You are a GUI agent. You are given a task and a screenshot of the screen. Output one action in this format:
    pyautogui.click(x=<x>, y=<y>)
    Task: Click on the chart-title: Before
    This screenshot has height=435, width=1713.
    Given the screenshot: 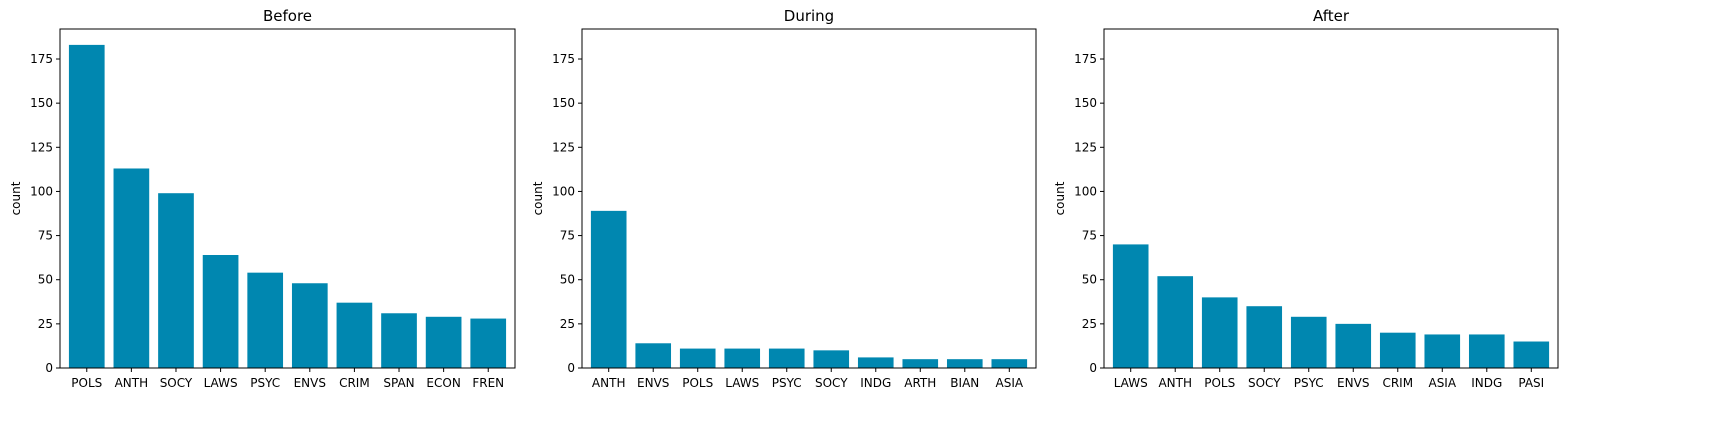 What is the action you would take?
    pyautogui.click(x=287, y=16)
    